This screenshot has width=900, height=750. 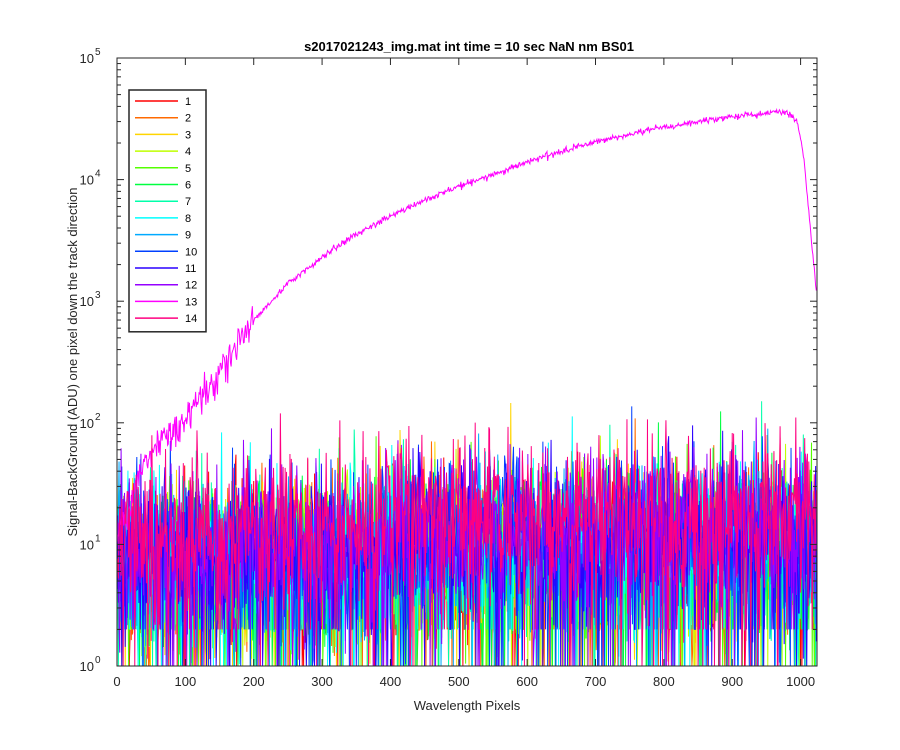 What do you see at coordinates (596, 681) in the screenshot?
I see `x-tick-label: 700` at bounding box center [596, 681].